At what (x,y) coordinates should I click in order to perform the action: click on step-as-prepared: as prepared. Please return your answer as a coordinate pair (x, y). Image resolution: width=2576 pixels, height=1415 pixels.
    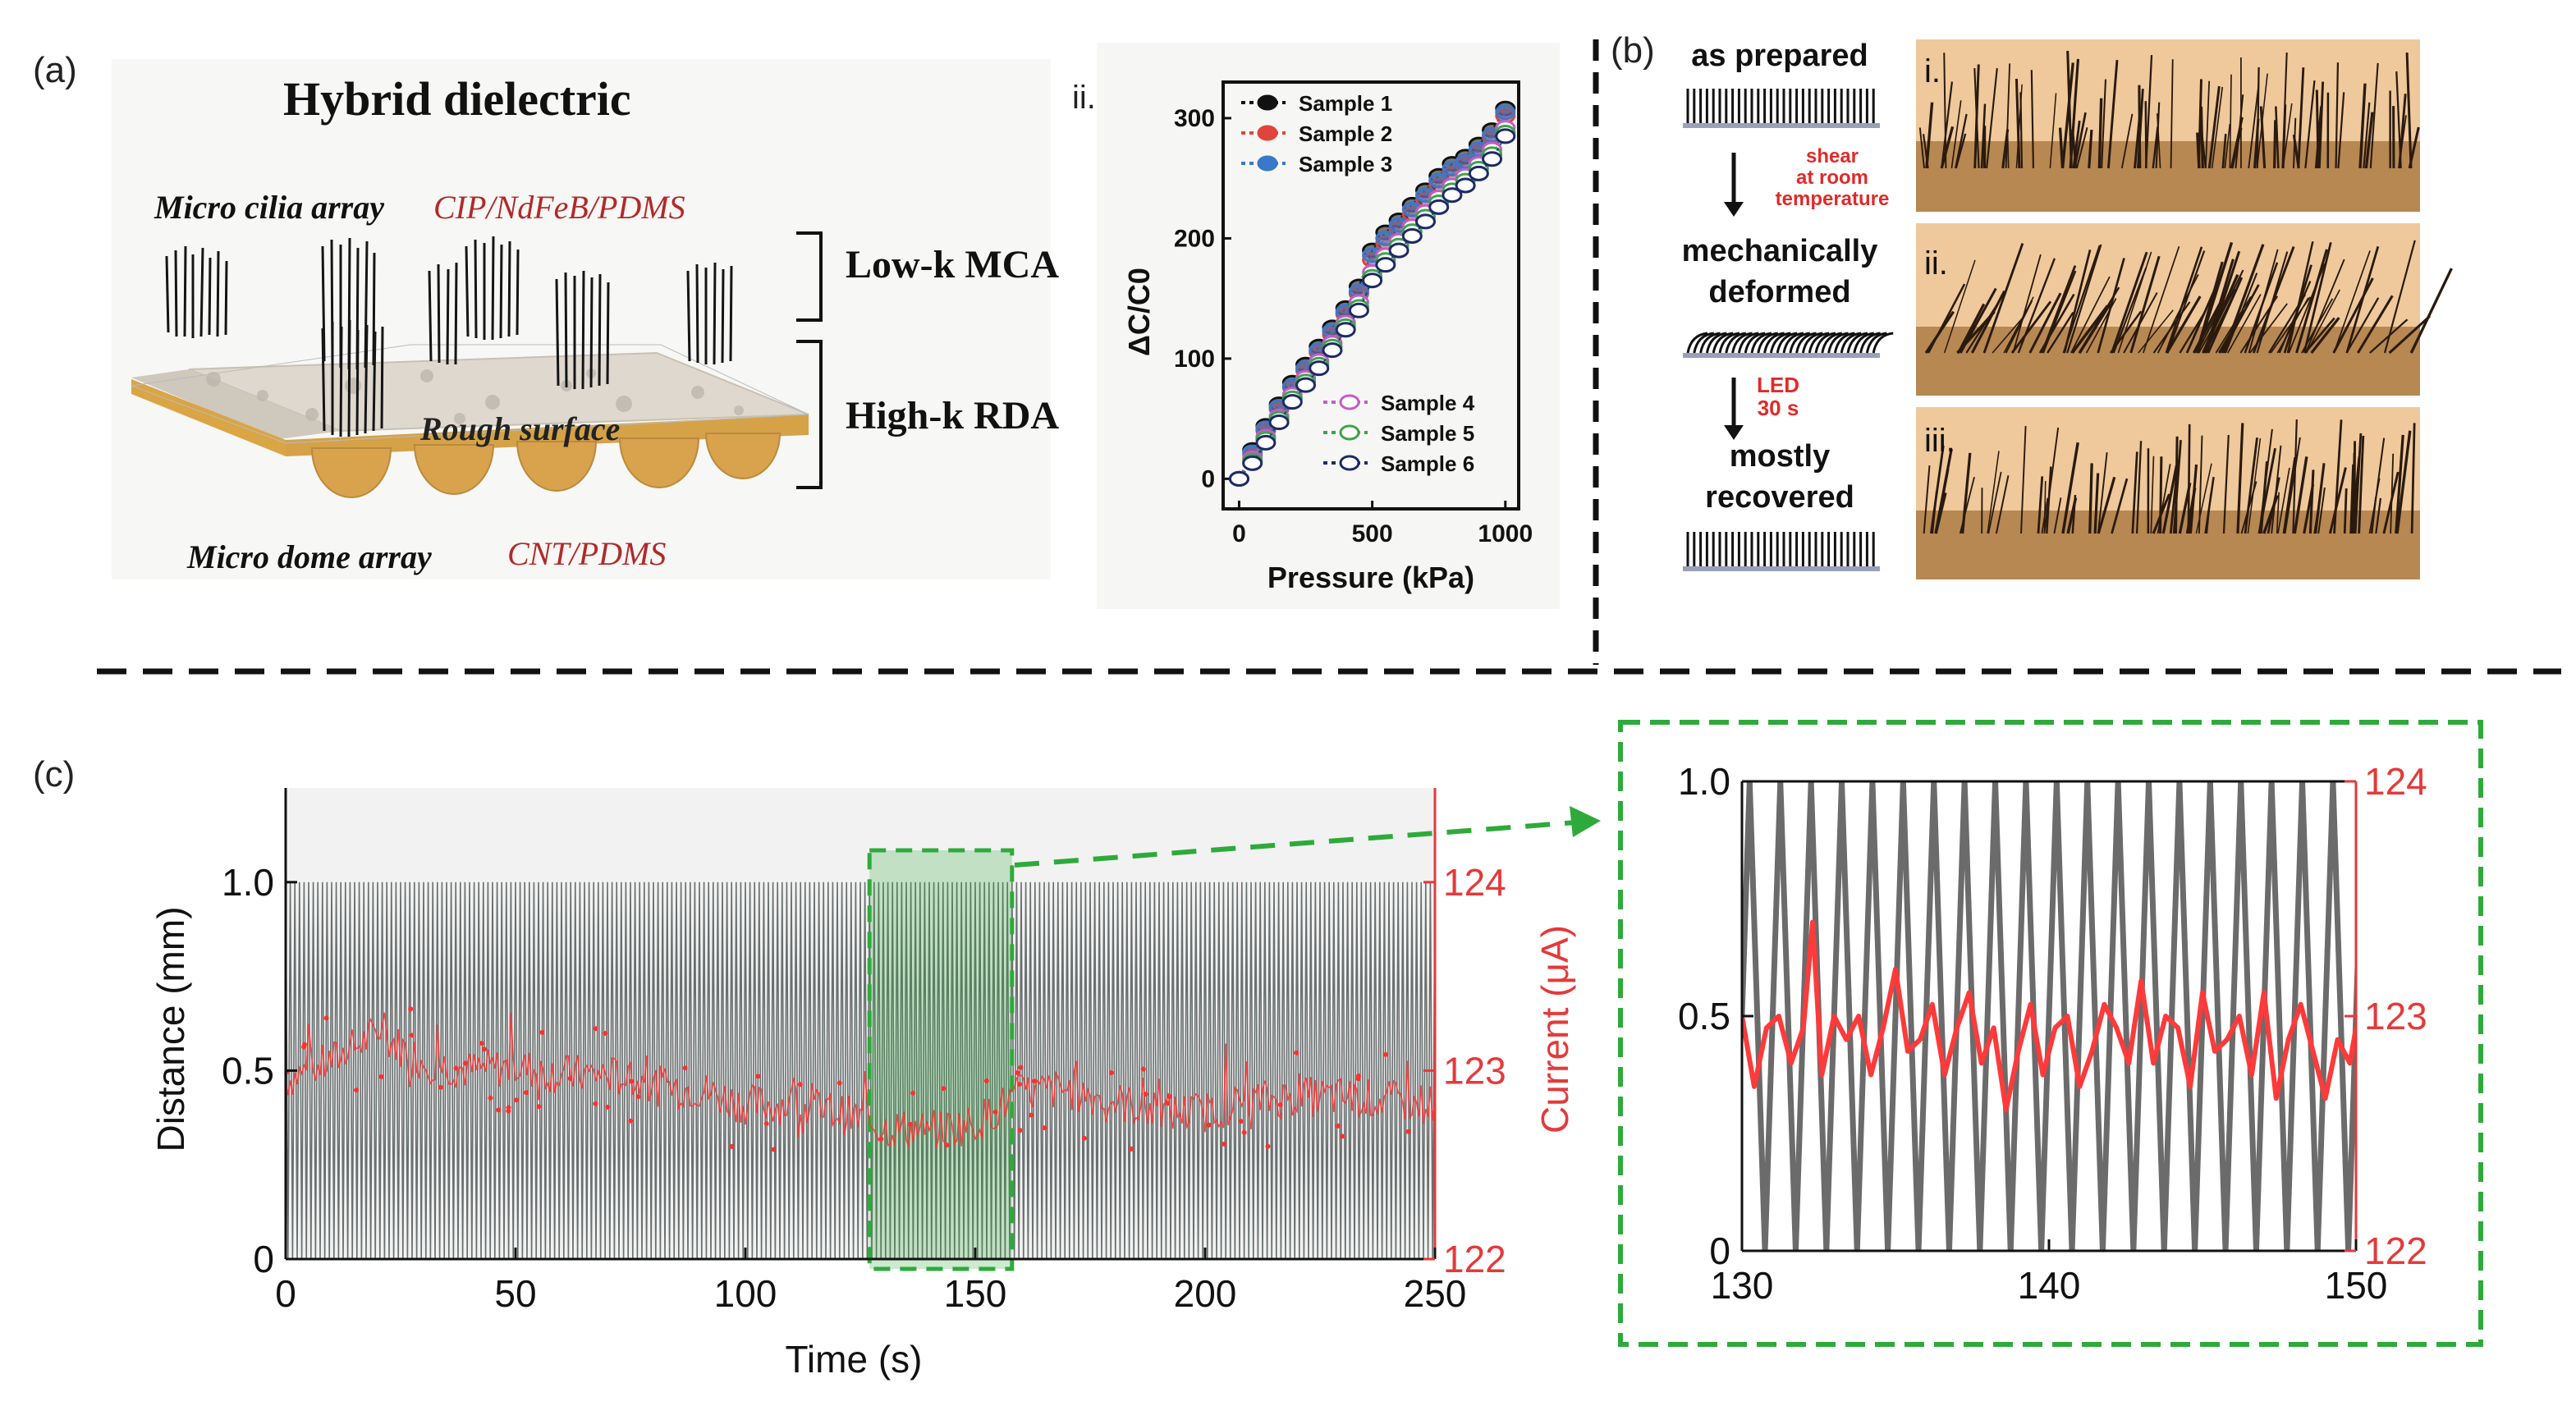
    Looking at the image, I should click on (1780, 56).